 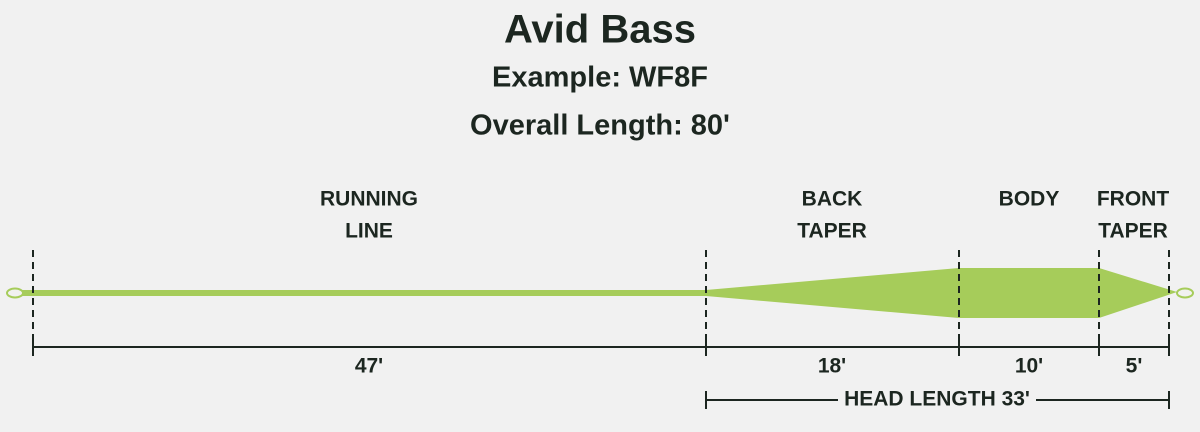 What do you see at coordinates (600, 126) in the screenshot?
I see `overall-length: Overall Length: 80'` at bounding box center [600, 126].